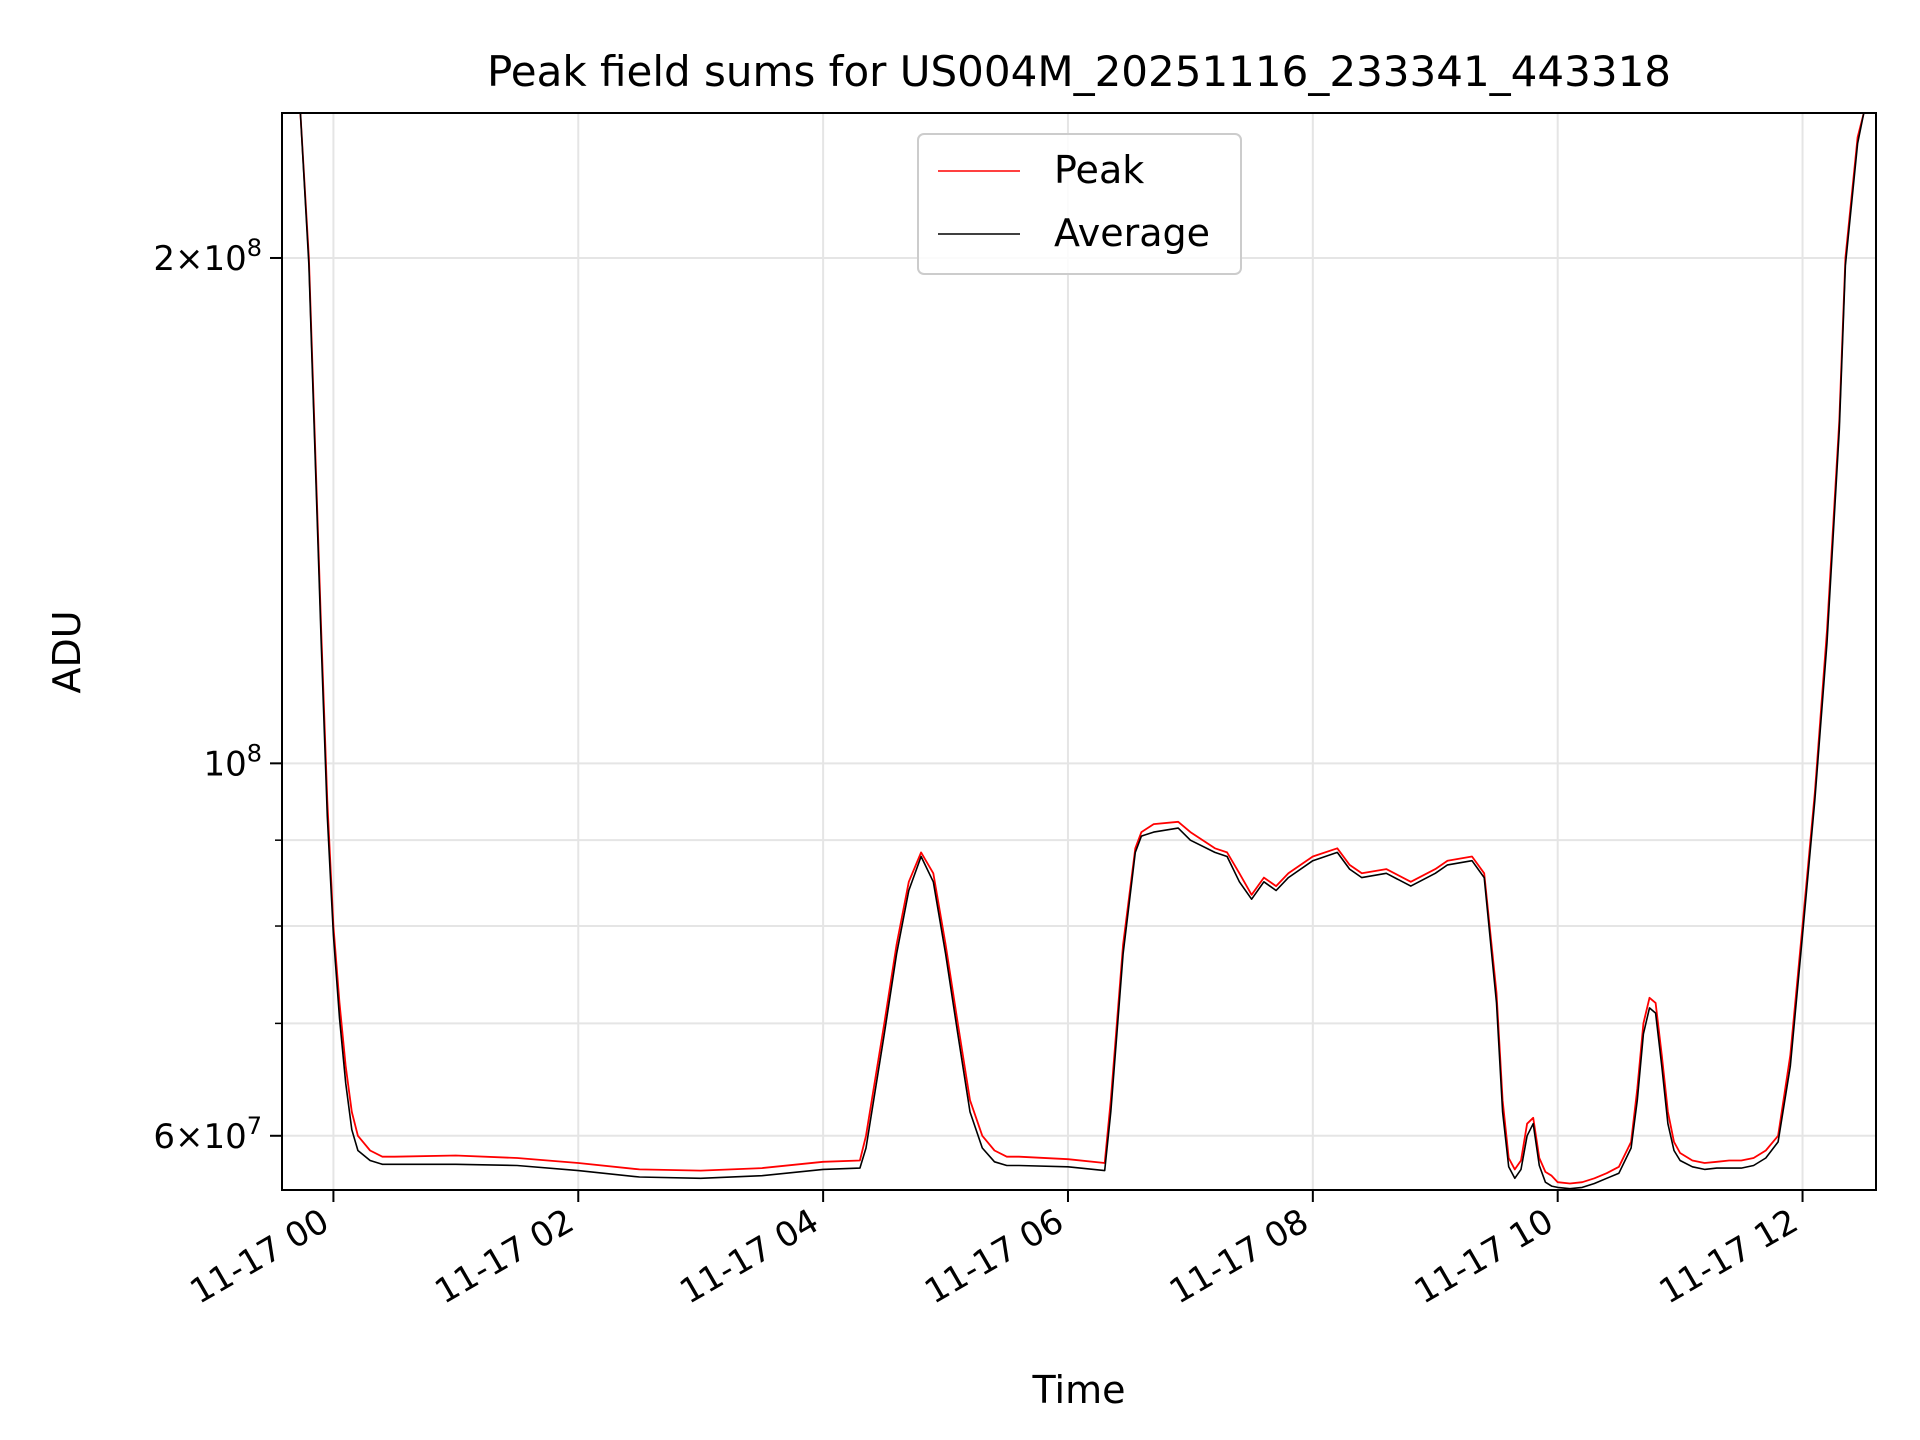 This screenshot has height=1440, width=1920. I want to click on legend-label-peak: Peak, so click(1099, 170).